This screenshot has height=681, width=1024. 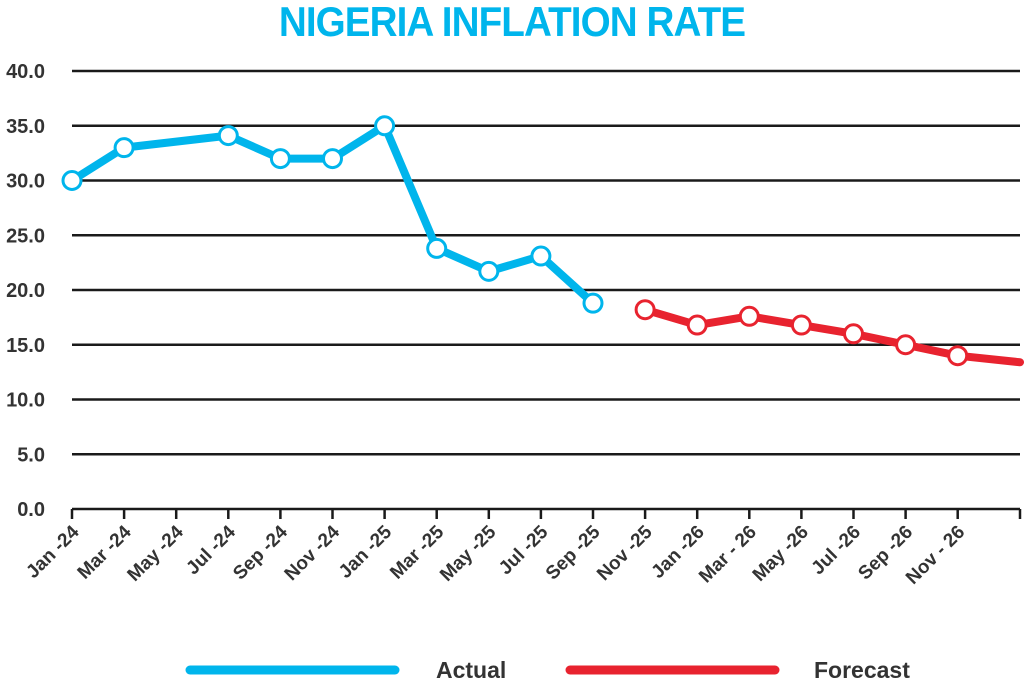 I want to click on x-tick-label: May -26, so click(x=781, y=554).